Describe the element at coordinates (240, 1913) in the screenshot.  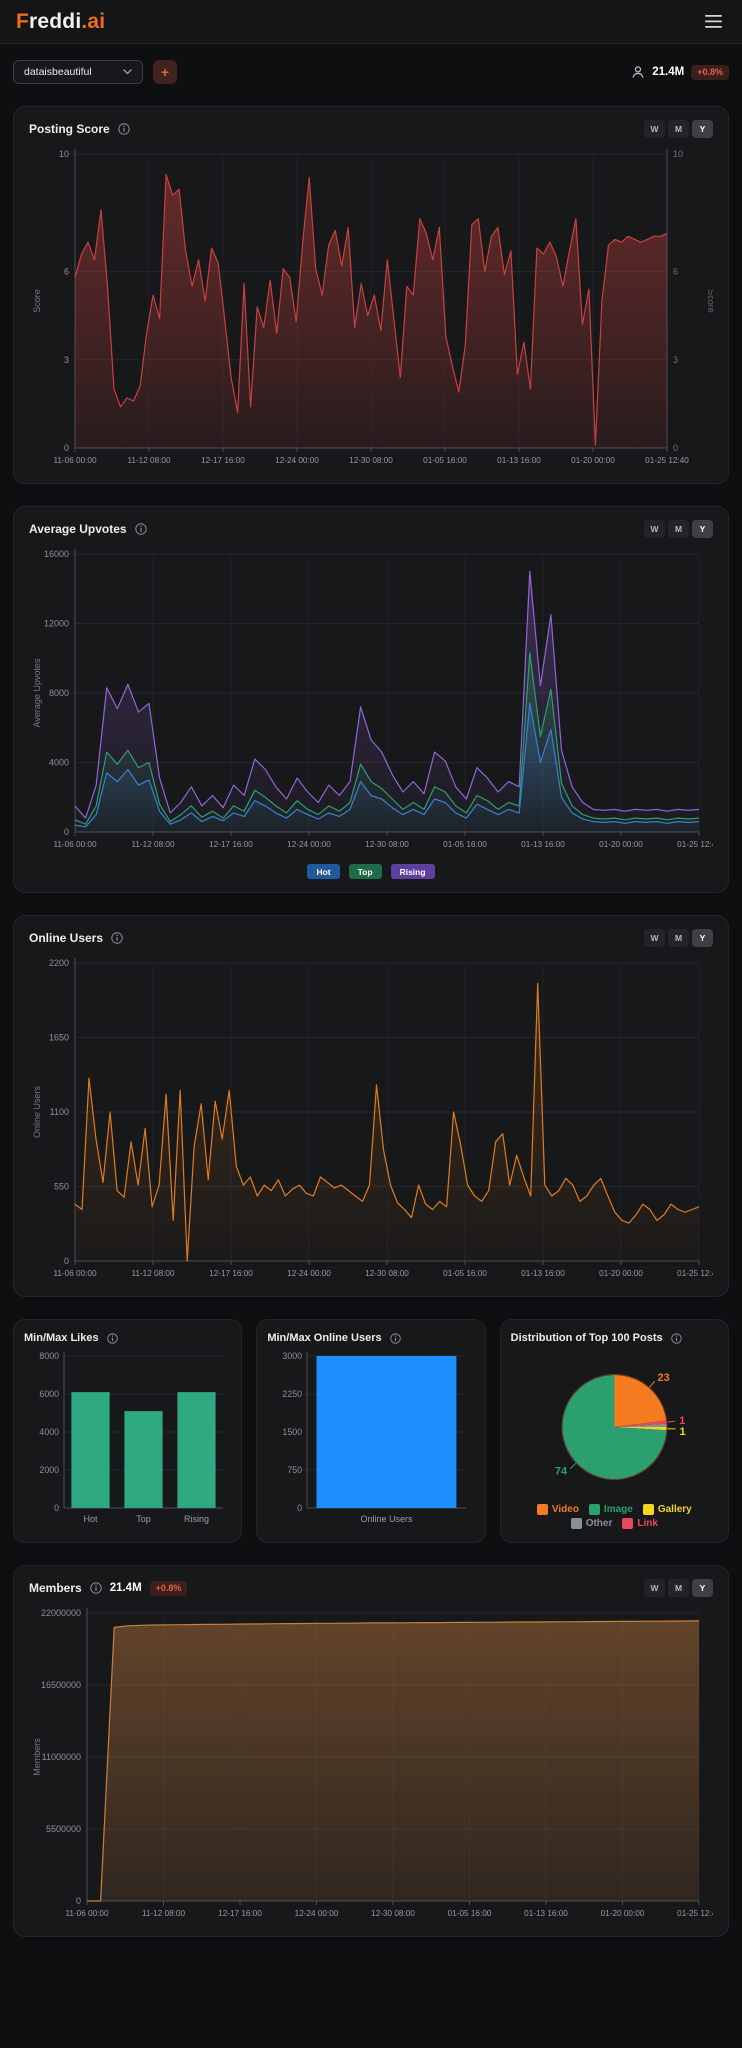
I see `svg-text: 12-17 16:00` at that location.